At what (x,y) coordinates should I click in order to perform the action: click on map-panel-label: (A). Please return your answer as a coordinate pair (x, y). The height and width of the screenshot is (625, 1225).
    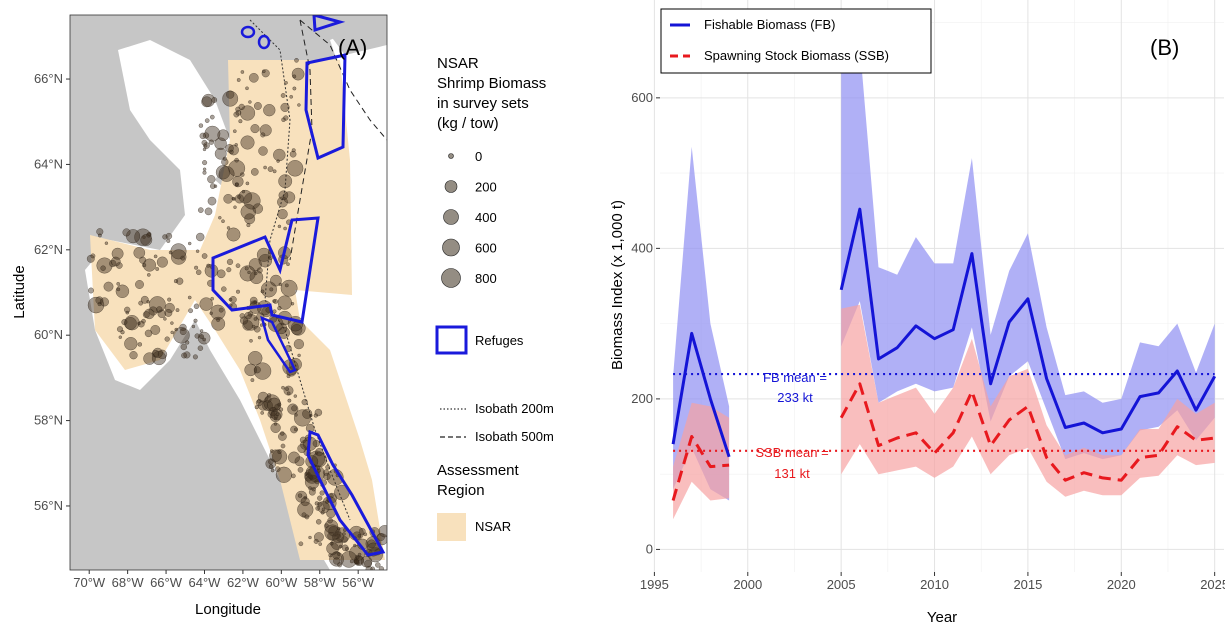
    Looking at the image, I should click on (352, 47).